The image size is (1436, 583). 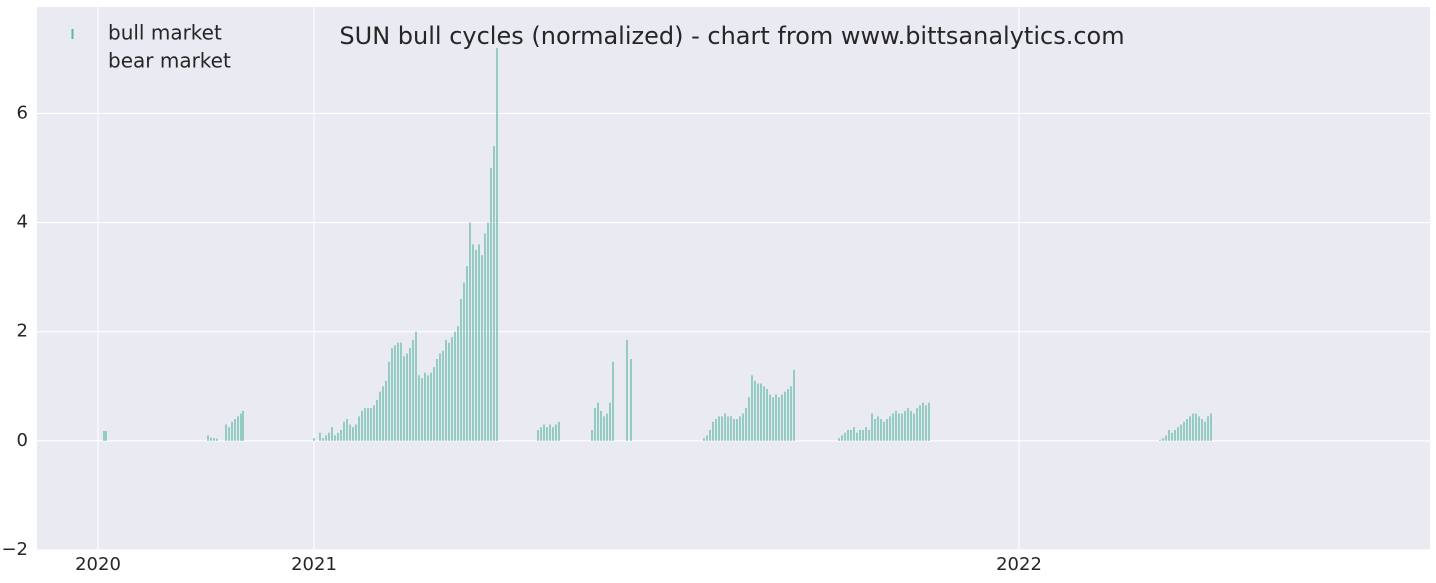 I want to click on y-tick-label: 0, so click(x=22, y=440).